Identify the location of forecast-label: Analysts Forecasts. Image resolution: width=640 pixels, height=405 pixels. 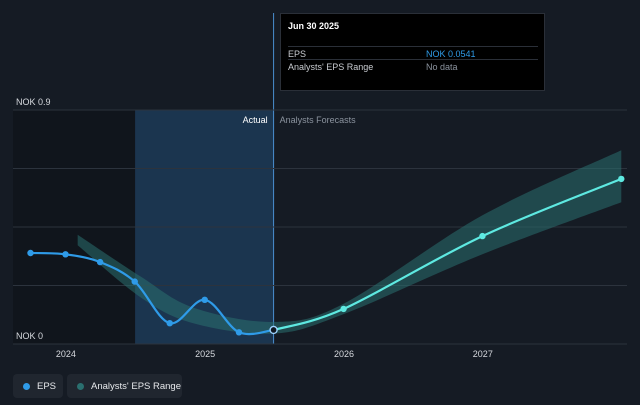
(318, 120).